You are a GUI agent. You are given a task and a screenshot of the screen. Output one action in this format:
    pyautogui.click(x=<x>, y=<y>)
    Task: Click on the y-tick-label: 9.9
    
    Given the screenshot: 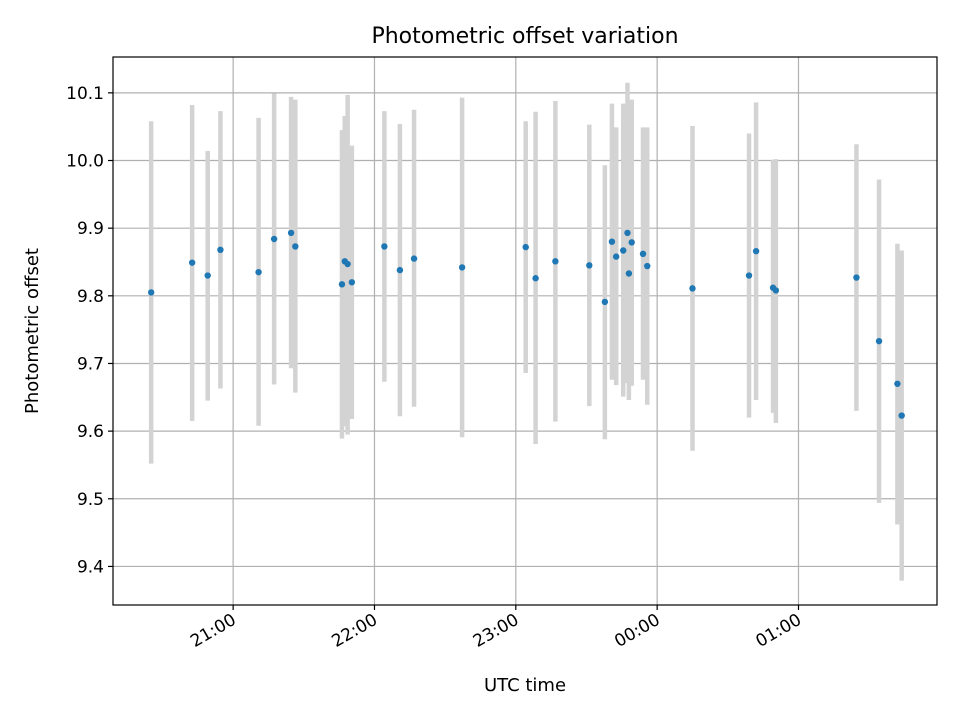 What is the action you would take?
    pyautogui.click(x=90, y=229)
    